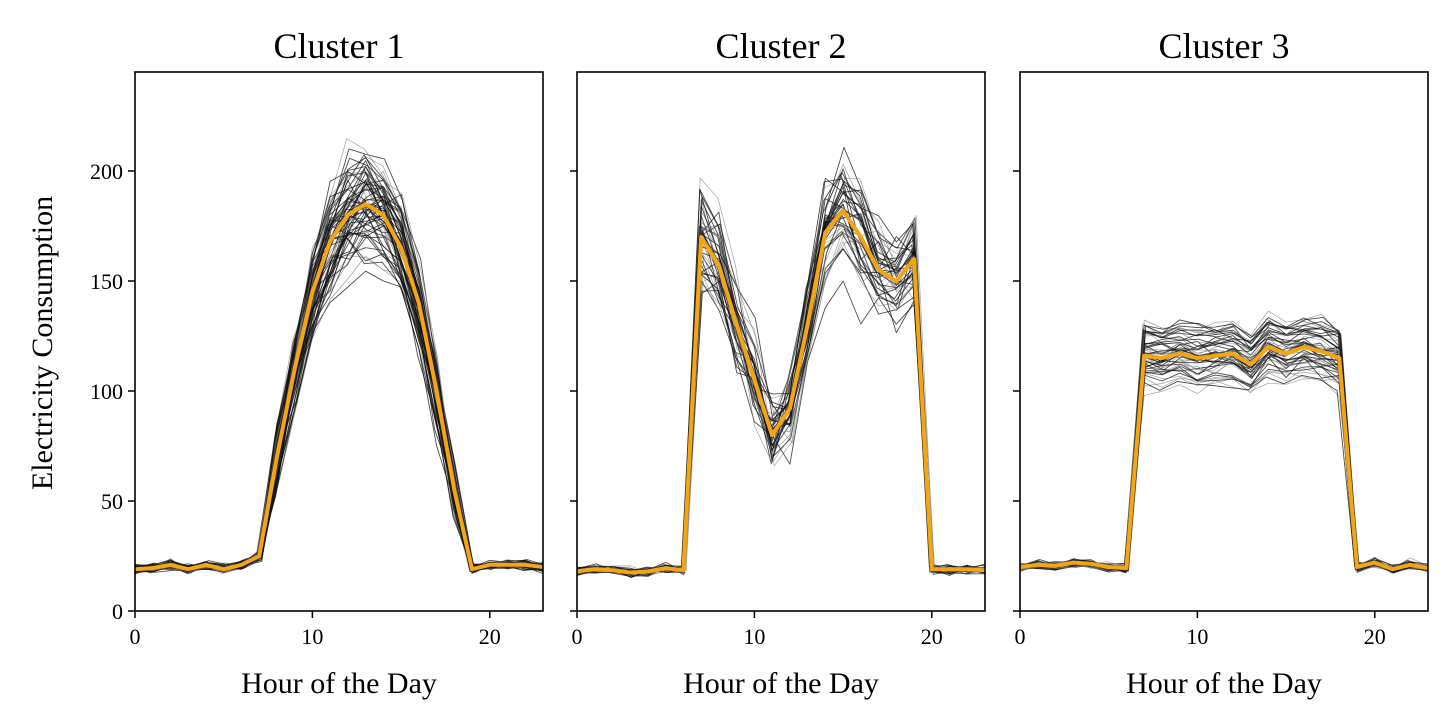 The width and height of the screenshot is (1456, 728). What do you see at coordinates (112, 501) in the screenshot?
I see `y-tick-label: 50` at bounding box center [112, 501].